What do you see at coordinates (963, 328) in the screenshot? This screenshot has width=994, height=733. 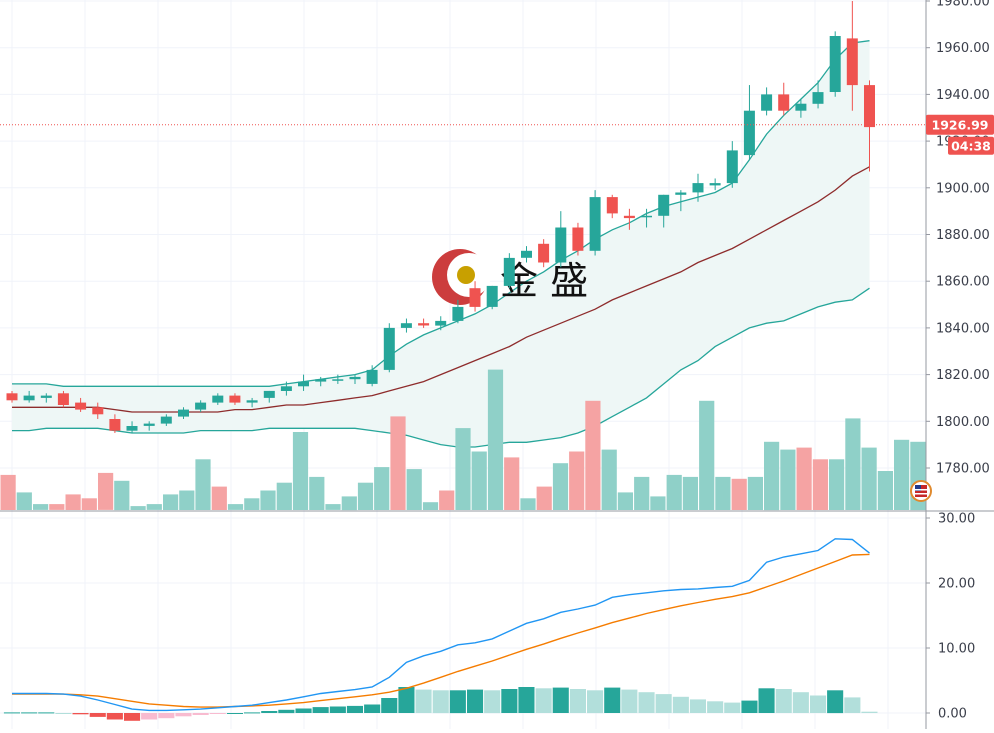 I see `price-tick-label: 1840.00` at bounding box center [963, 328].